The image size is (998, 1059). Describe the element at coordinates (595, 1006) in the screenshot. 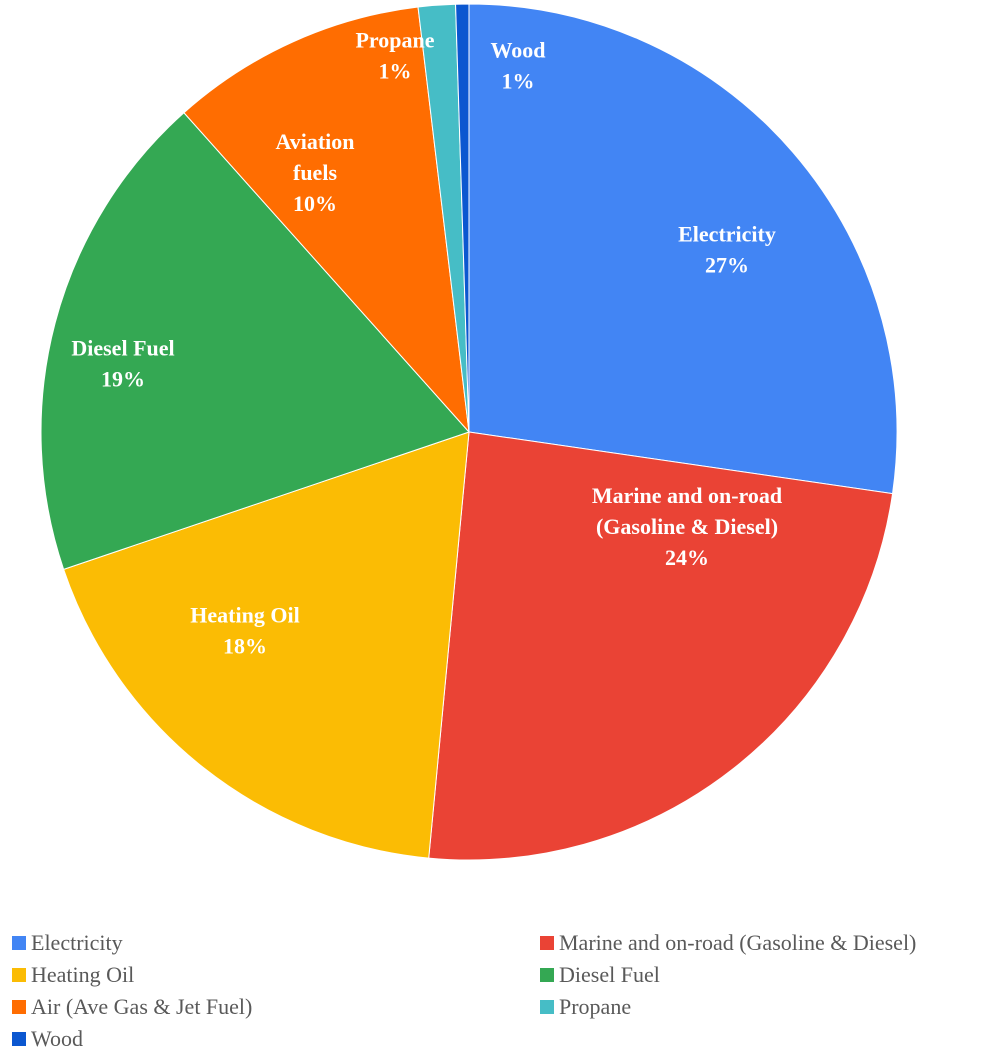

I see `legend-label: Propane` at that location.